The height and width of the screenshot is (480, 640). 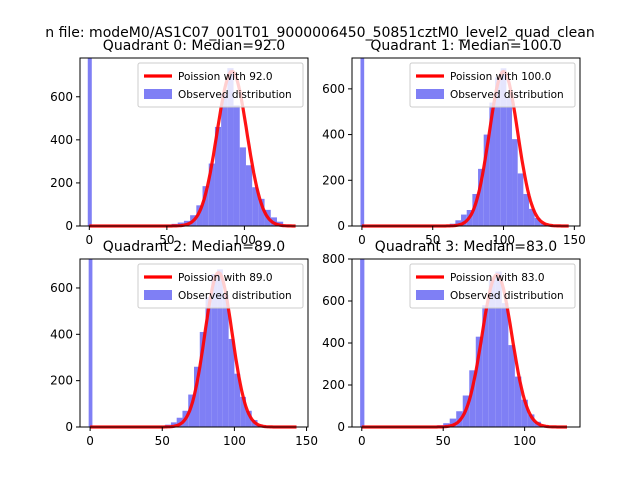 I want to click on subplot-title: Quadrant 2: Median=89.0, so click(x=194, y=247).